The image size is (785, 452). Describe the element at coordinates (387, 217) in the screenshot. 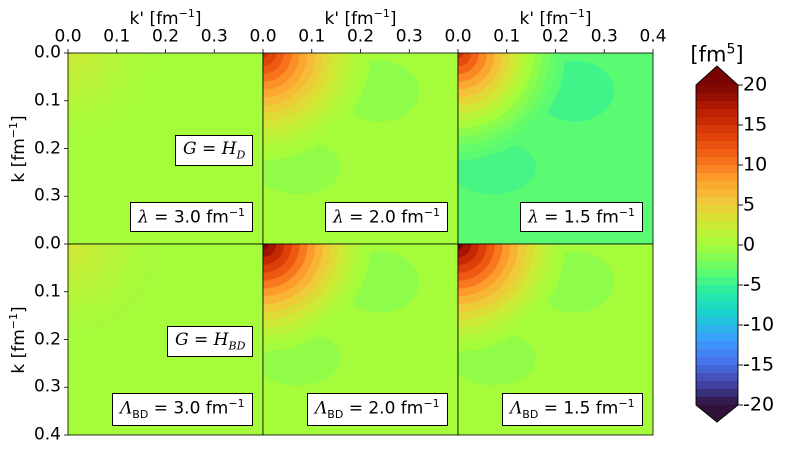

I see `panel-param-label: λ = 2.0 fm−1` at that location.